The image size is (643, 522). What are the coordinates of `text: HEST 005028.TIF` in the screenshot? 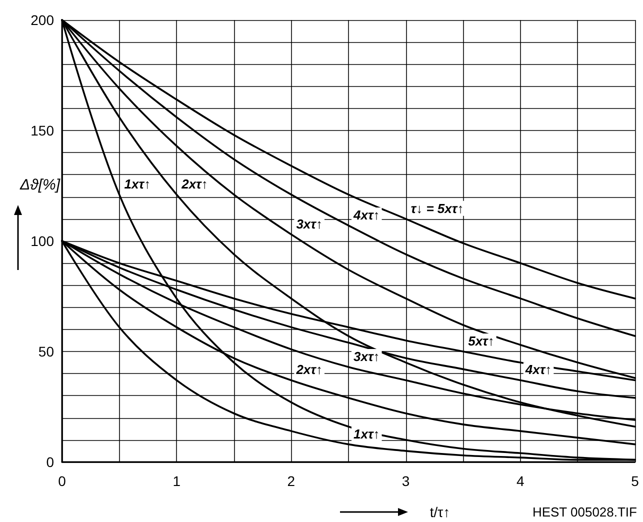 It's located at (585, 512).